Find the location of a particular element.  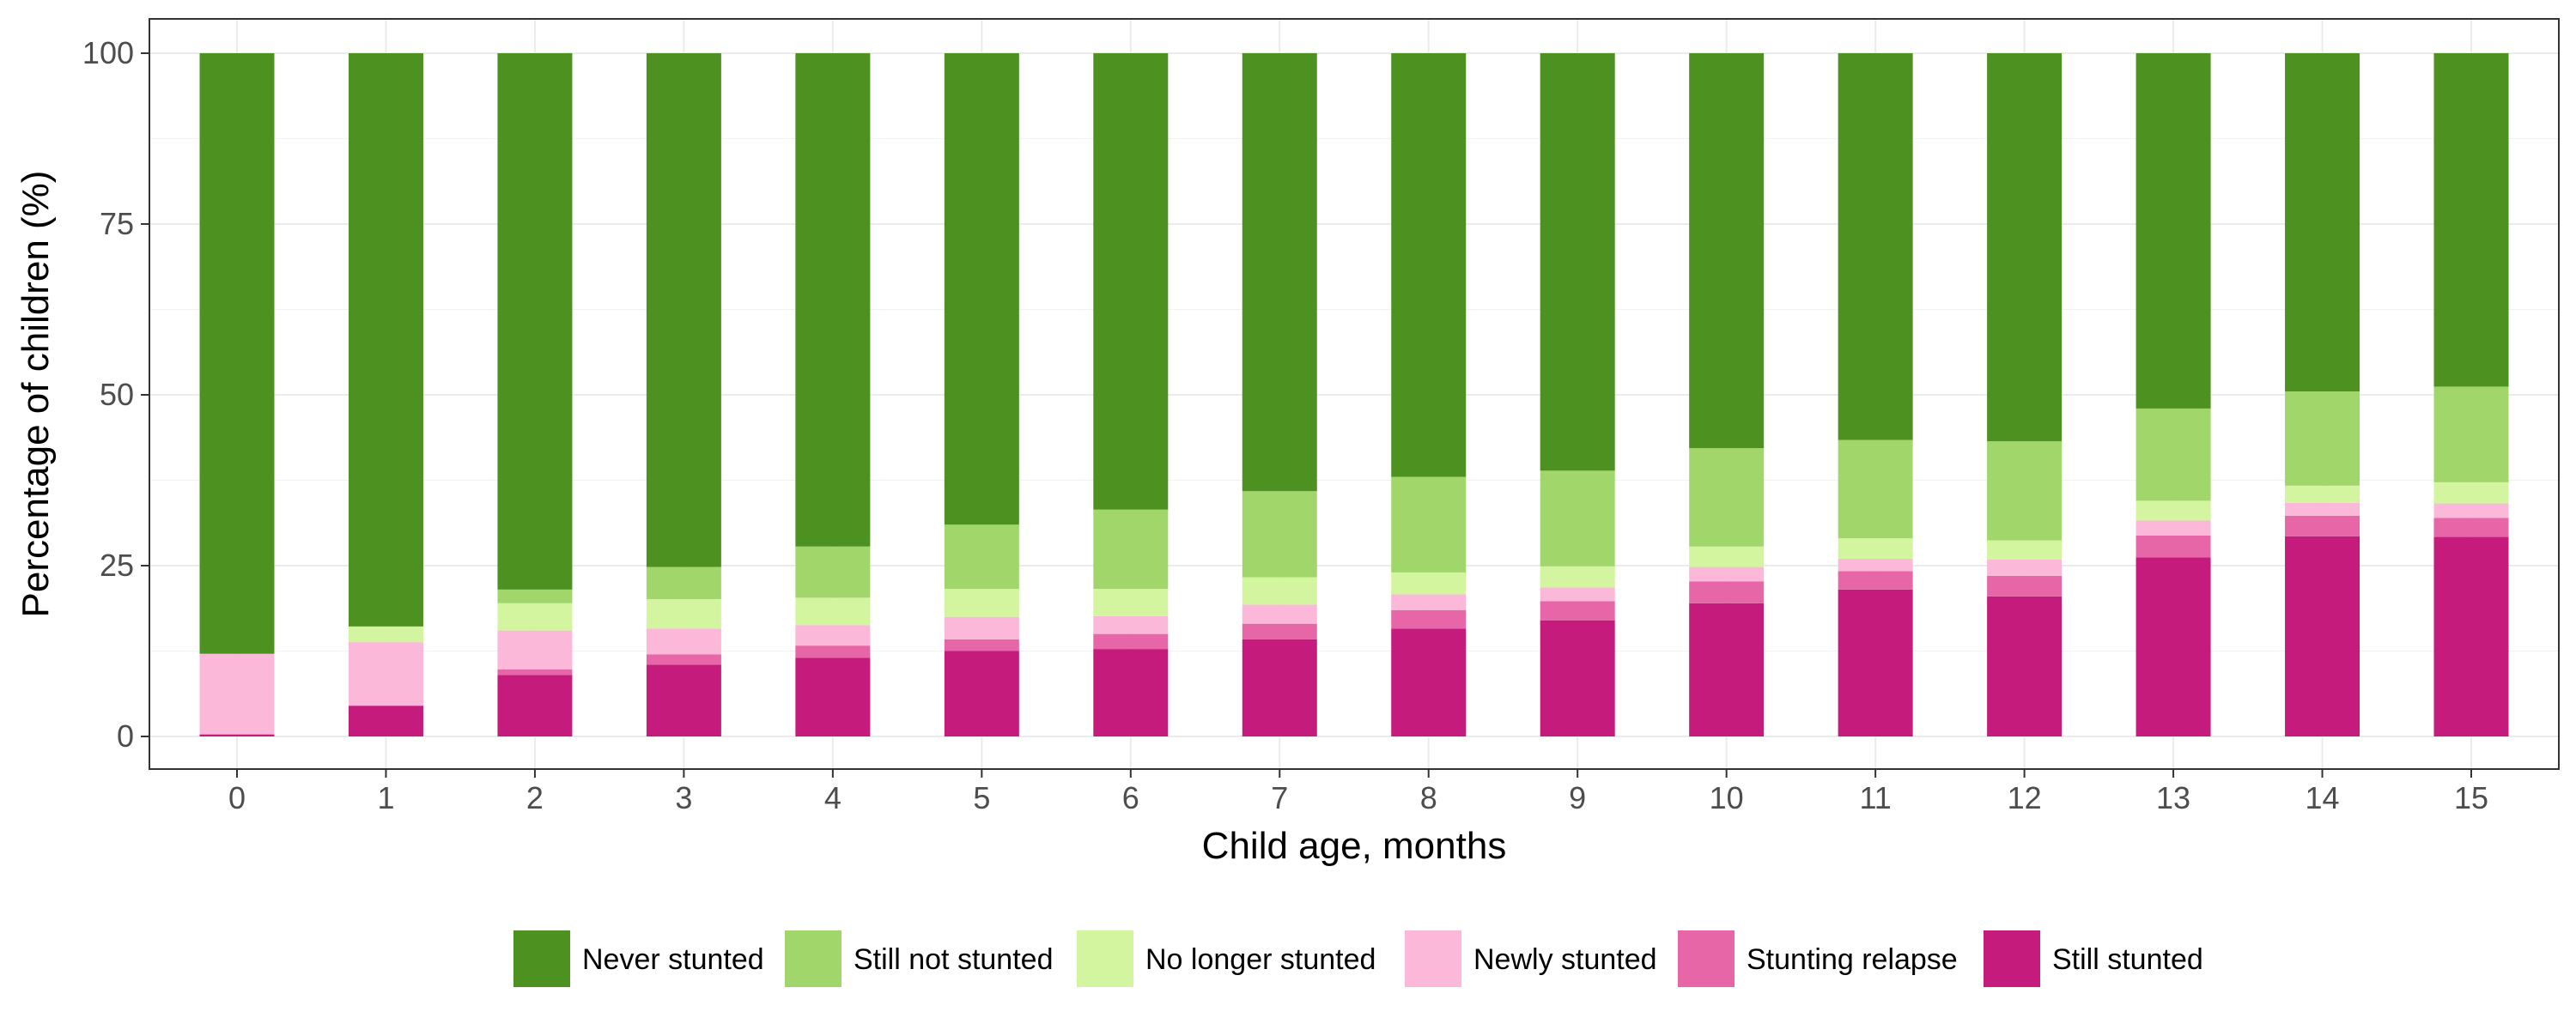

legend-key-no-longer-stunted is located at coordinates (1105, 958).